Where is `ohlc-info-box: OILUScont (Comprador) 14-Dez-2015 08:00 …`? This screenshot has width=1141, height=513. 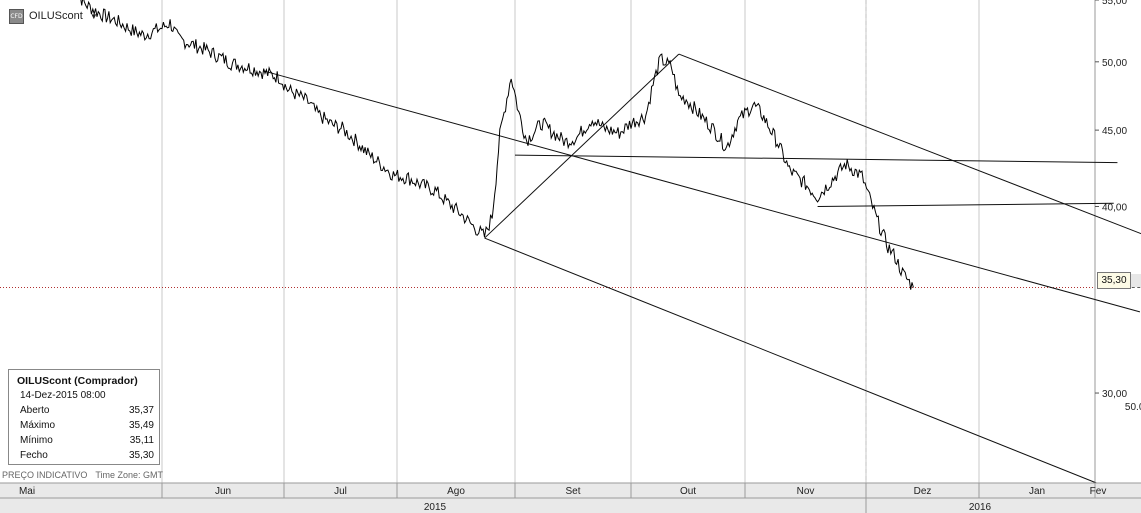 ohlc-info-box: OILUScont (Comprador) 14-Dez-2015 08:00 … is located at coordinates (84, 417).